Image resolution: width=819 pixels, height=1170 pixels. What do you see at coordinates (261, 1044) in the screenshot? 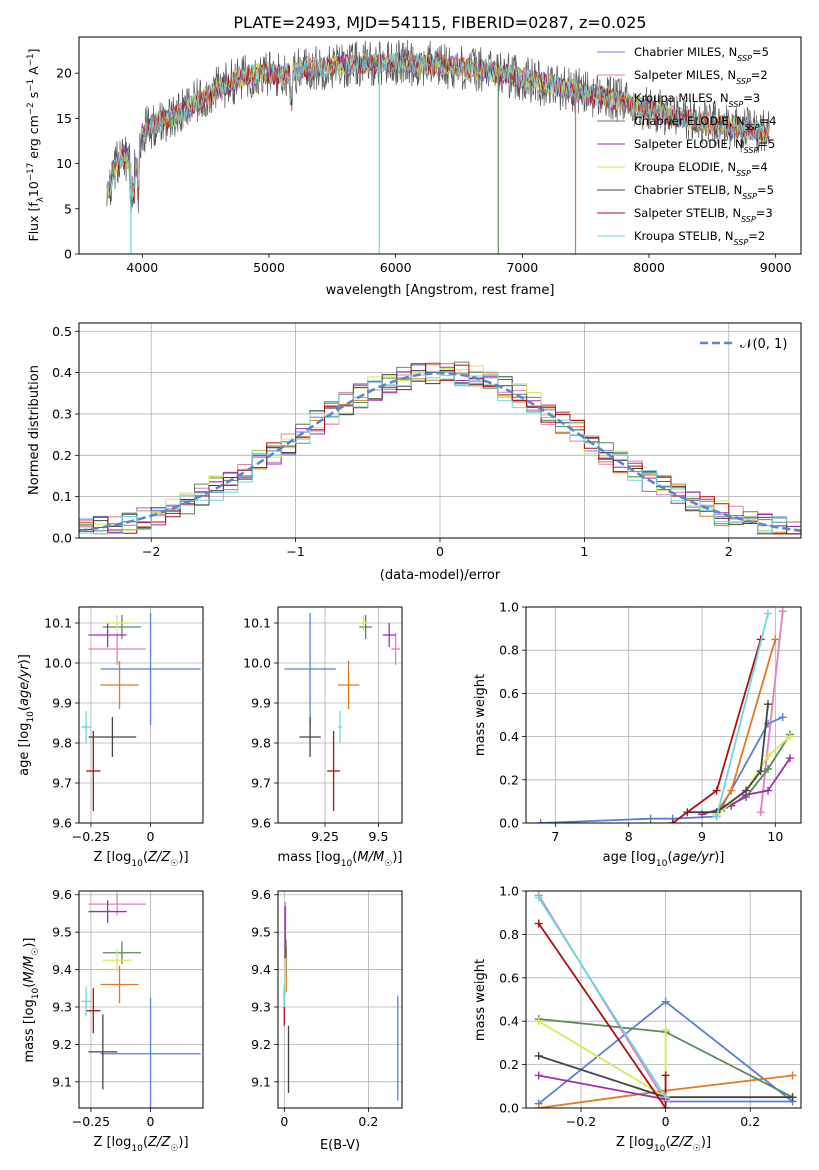
I see `y-tick-label: 9.2` at bounding box center [261, 1044].